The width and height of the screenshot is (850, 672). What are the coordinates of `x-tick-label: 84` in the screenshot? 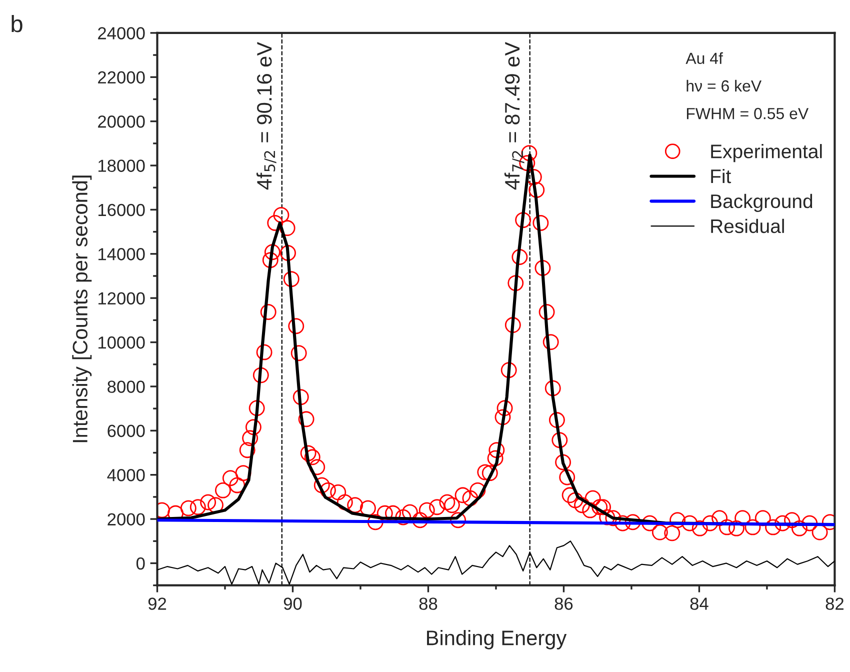 It's located at (699, 604).